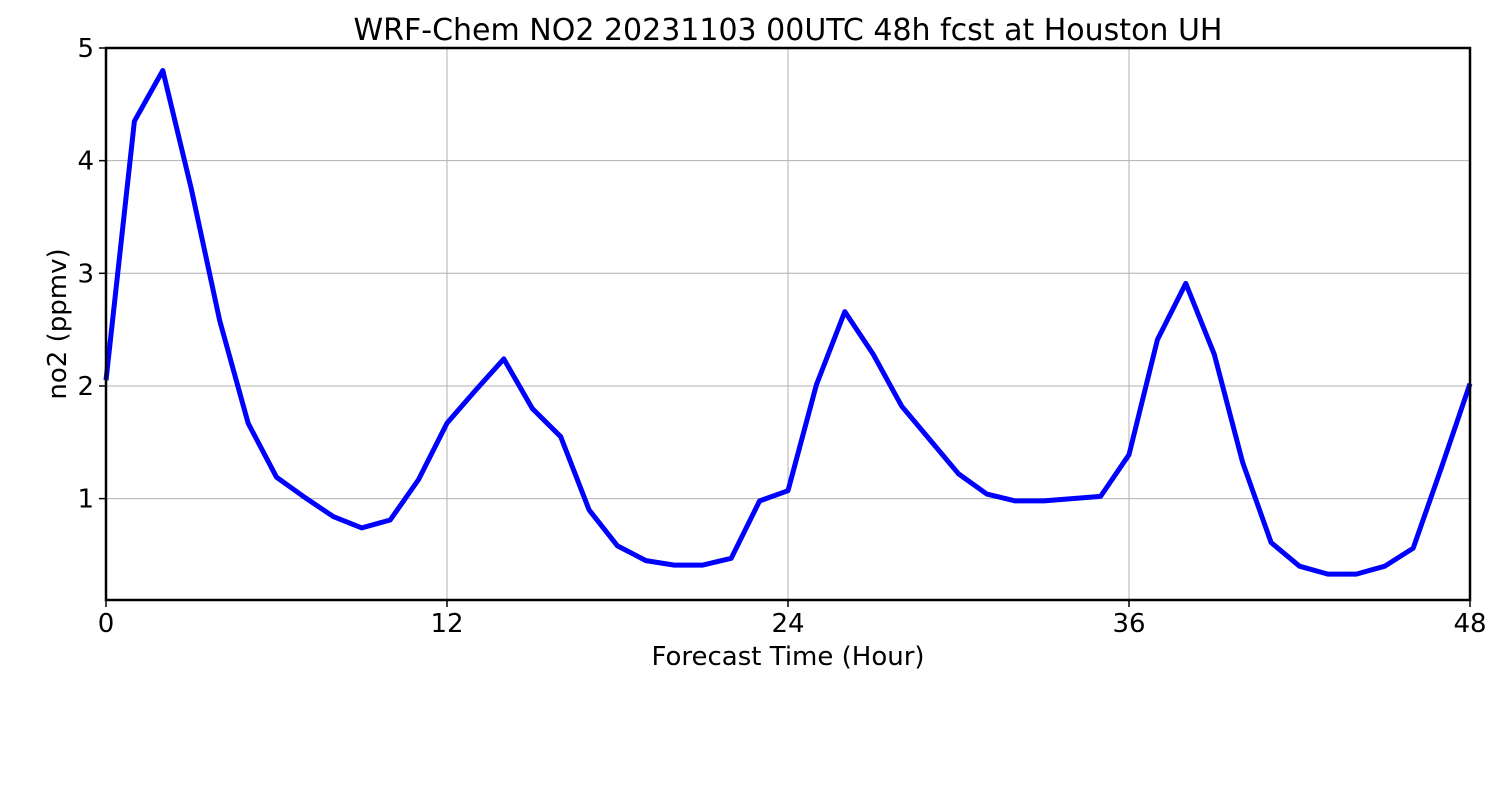  What do you see at coordinates (85, 162) in the screenshot?
I see `y-tick-label: 4` at bounding box center [85, 162].